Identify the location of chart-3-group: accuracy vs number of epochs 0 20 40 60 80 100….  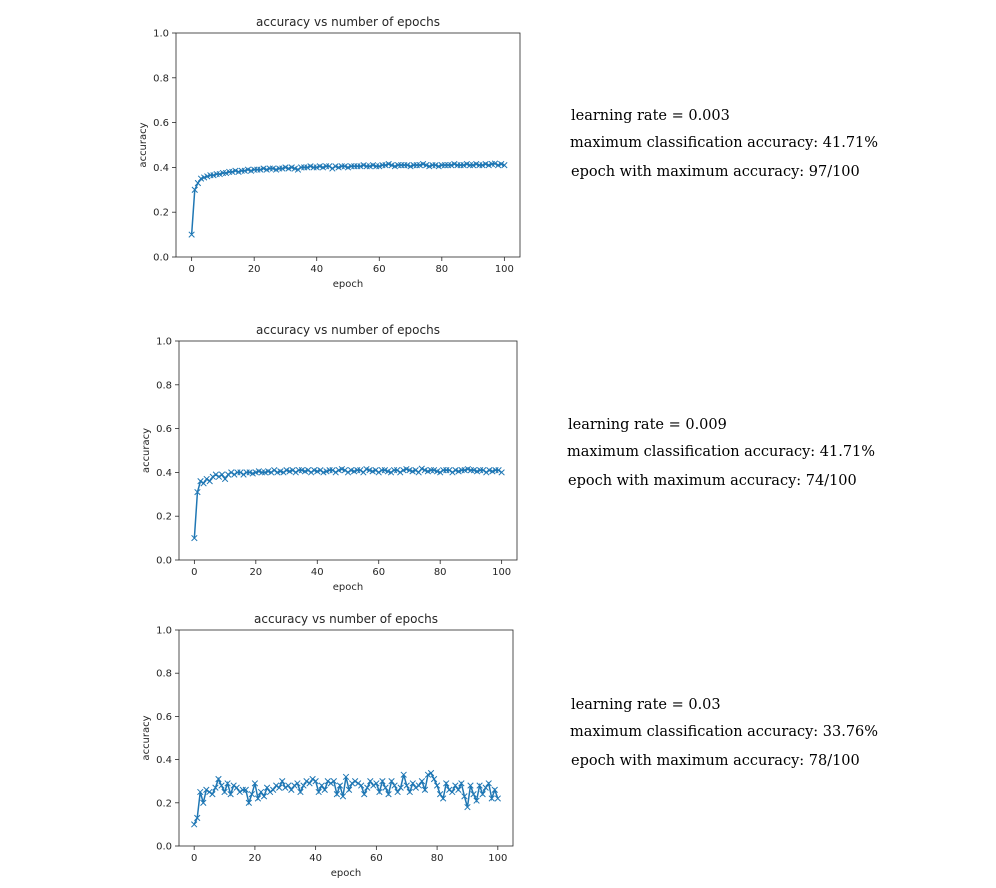
(327, 745).